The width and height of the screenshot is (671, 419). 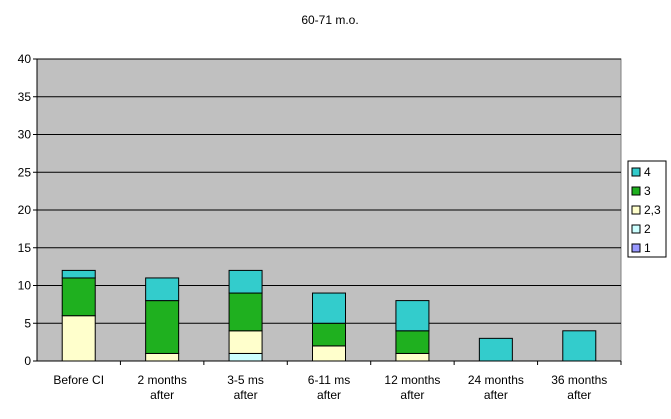 What do you see at coordinates (652, 210) in the screenshot?
I see `legend-label: 2,3` at bounding box center [652, 210].